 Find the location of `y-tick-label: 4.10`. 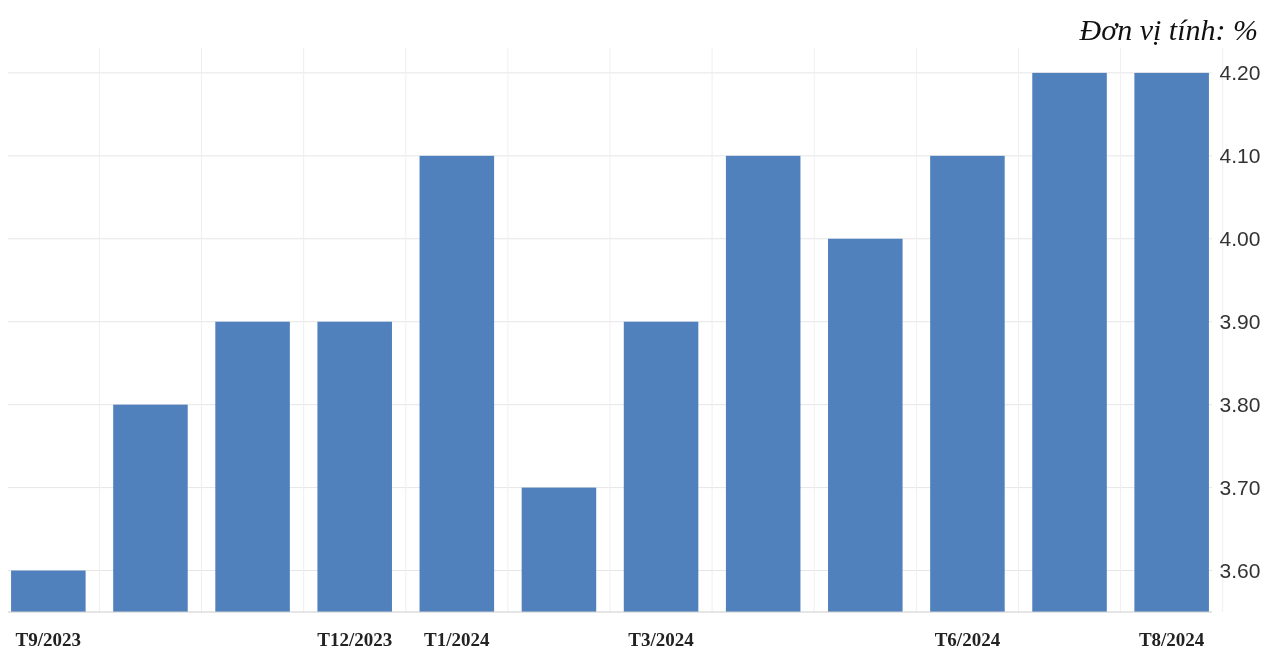

y-tick-label: 4.10 is located at coordinates (1240, 156).